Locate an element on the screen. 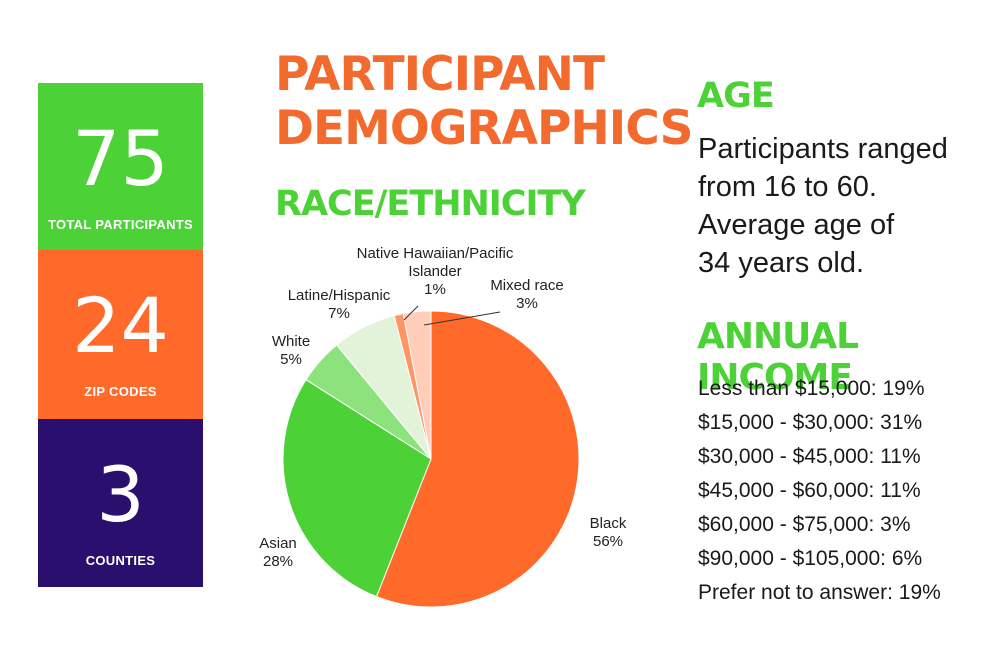  pie-label: Native Hawaiian/Pacific Islander 1% is located at coordinates (435, 271).